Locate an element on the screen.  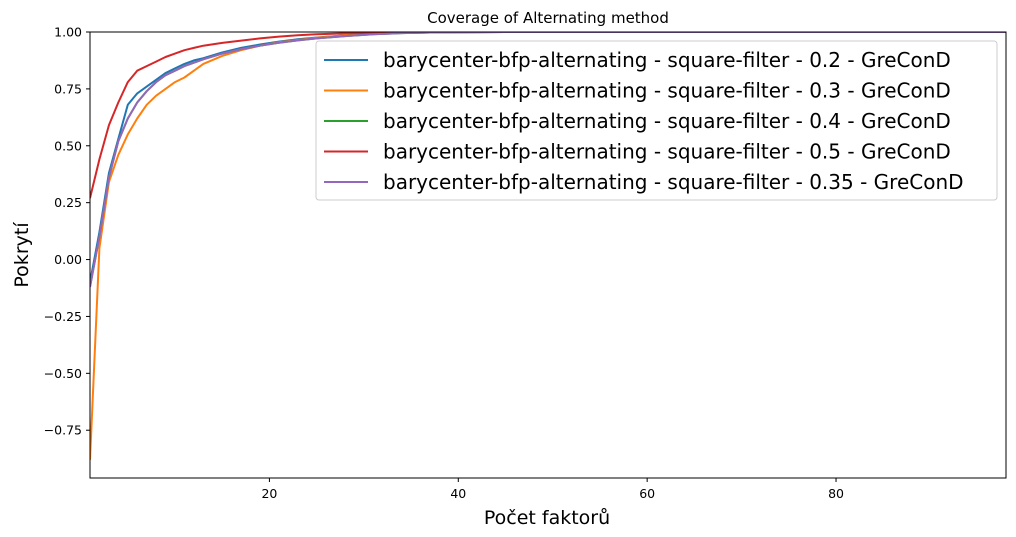
y-tick-label: −0.50 is located at coordinates (63, 373).